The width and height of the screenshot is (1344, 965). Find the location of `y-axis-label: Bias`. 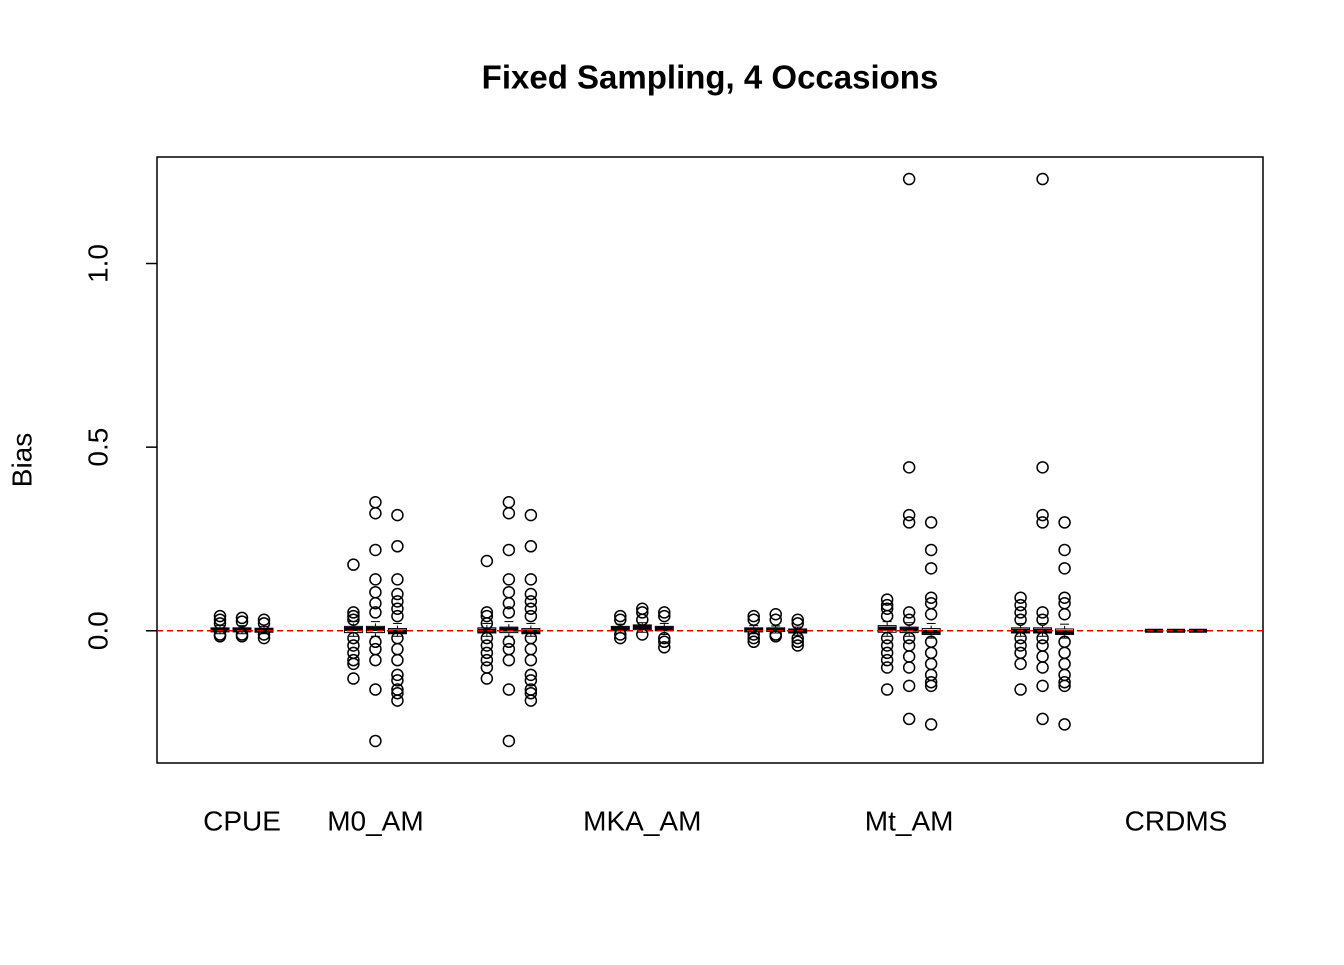

y-axis-label: Bias is located at coordinates (21, 460).